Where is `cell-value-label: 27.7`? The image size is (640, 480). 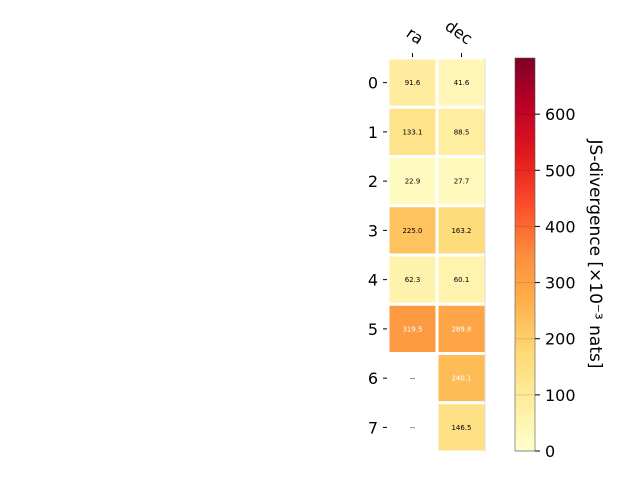 cell-value-label: 27.7 is located at coordinates (462, 182).